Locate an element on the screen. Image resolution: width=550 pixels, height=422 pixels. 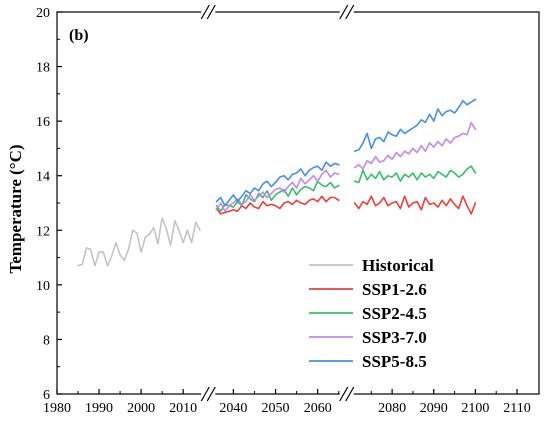
x-tick-label: 2010 is located at coordinates (183, 408).